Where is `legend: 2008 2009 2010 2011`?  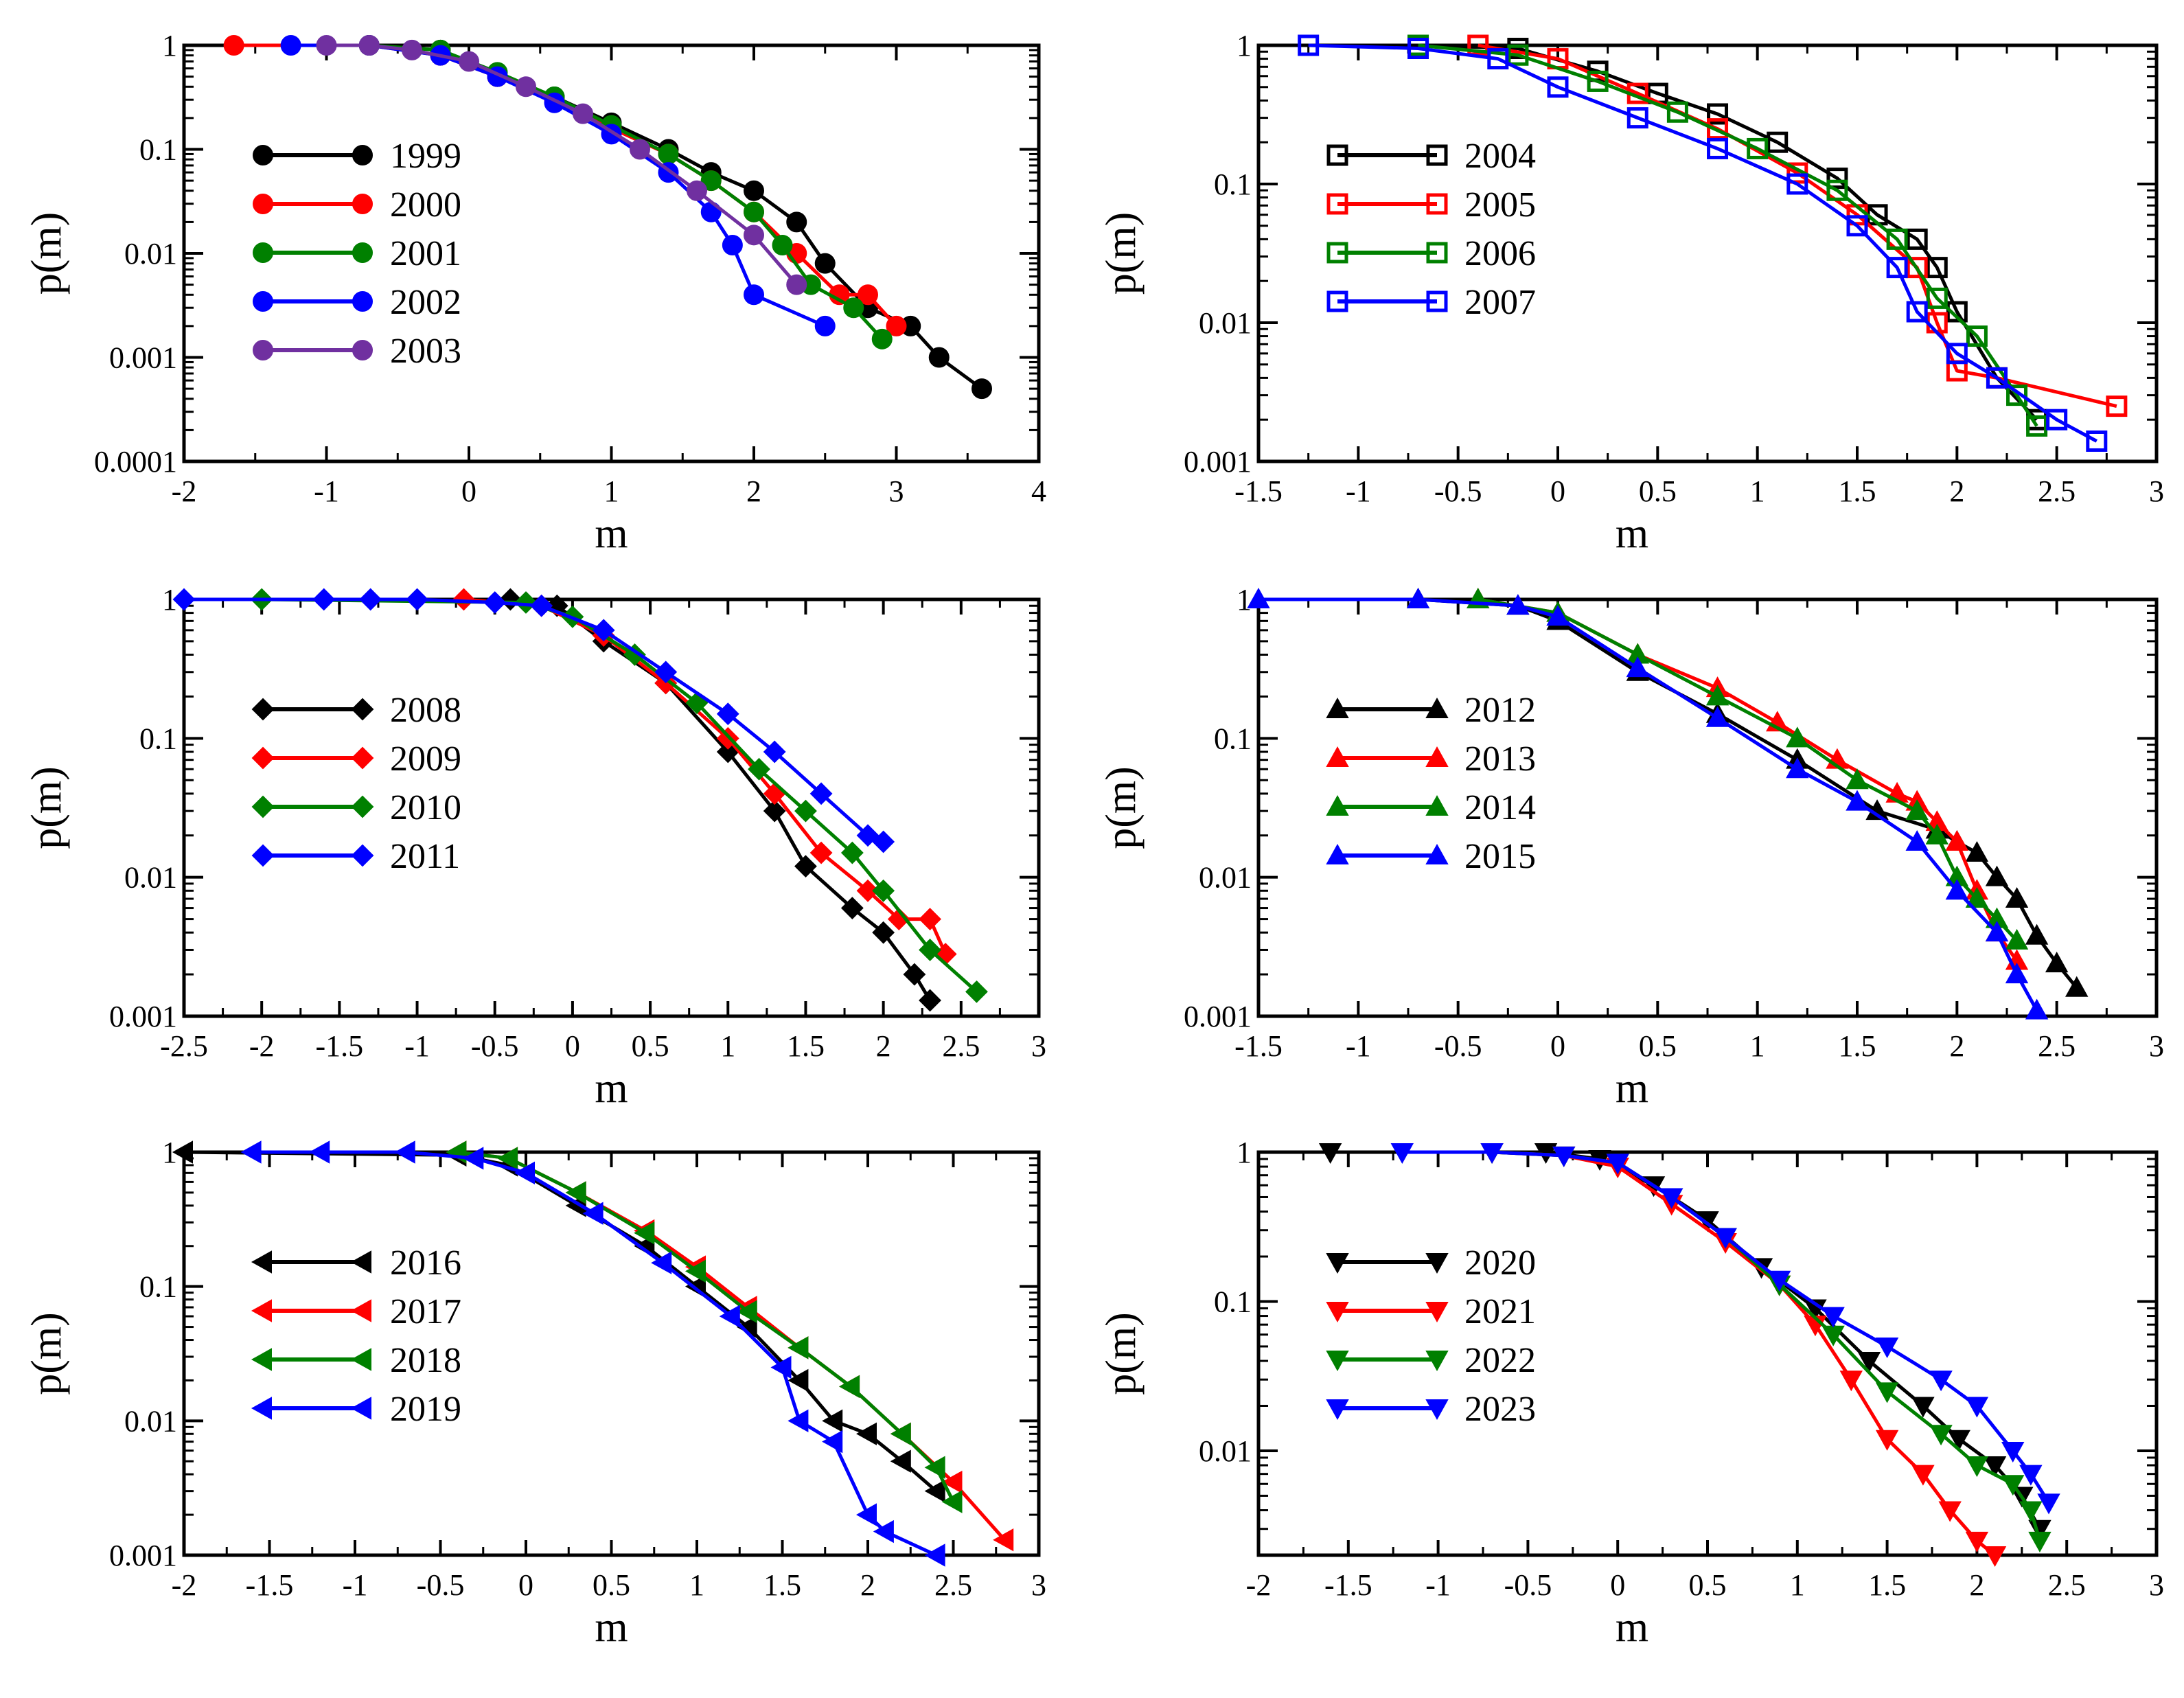
legend: 2008 2009 2010 2011 is located at coordinates (356, 783).